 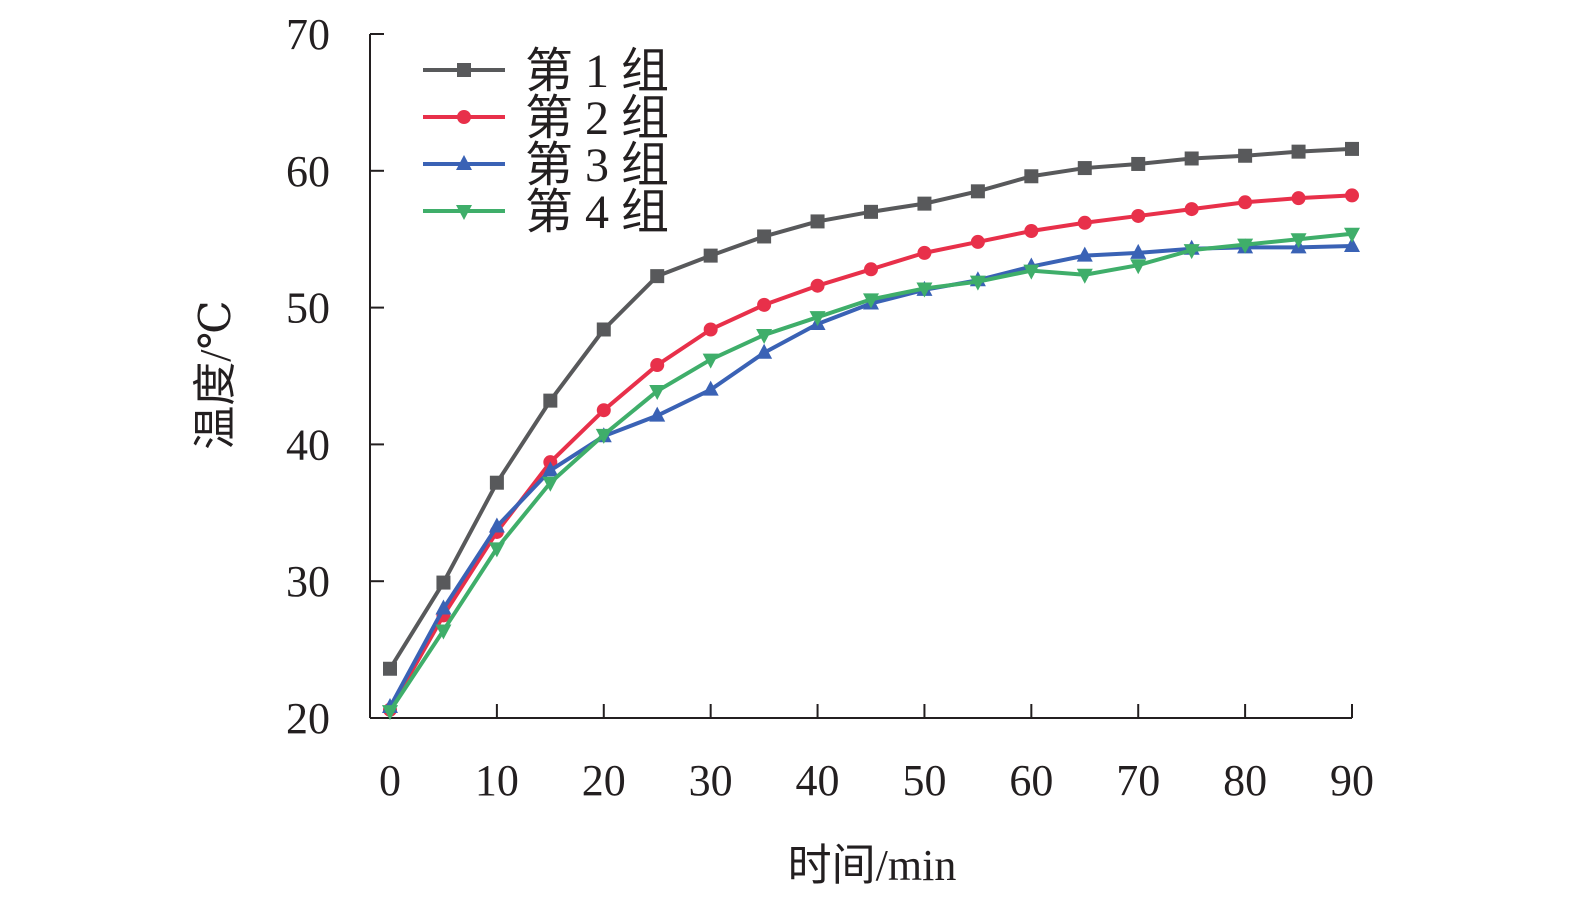 What do you see at coordinates (597, 71) in the screenshot?
I see `legend-label: 第 1 组` at bounding box center [597, 71].